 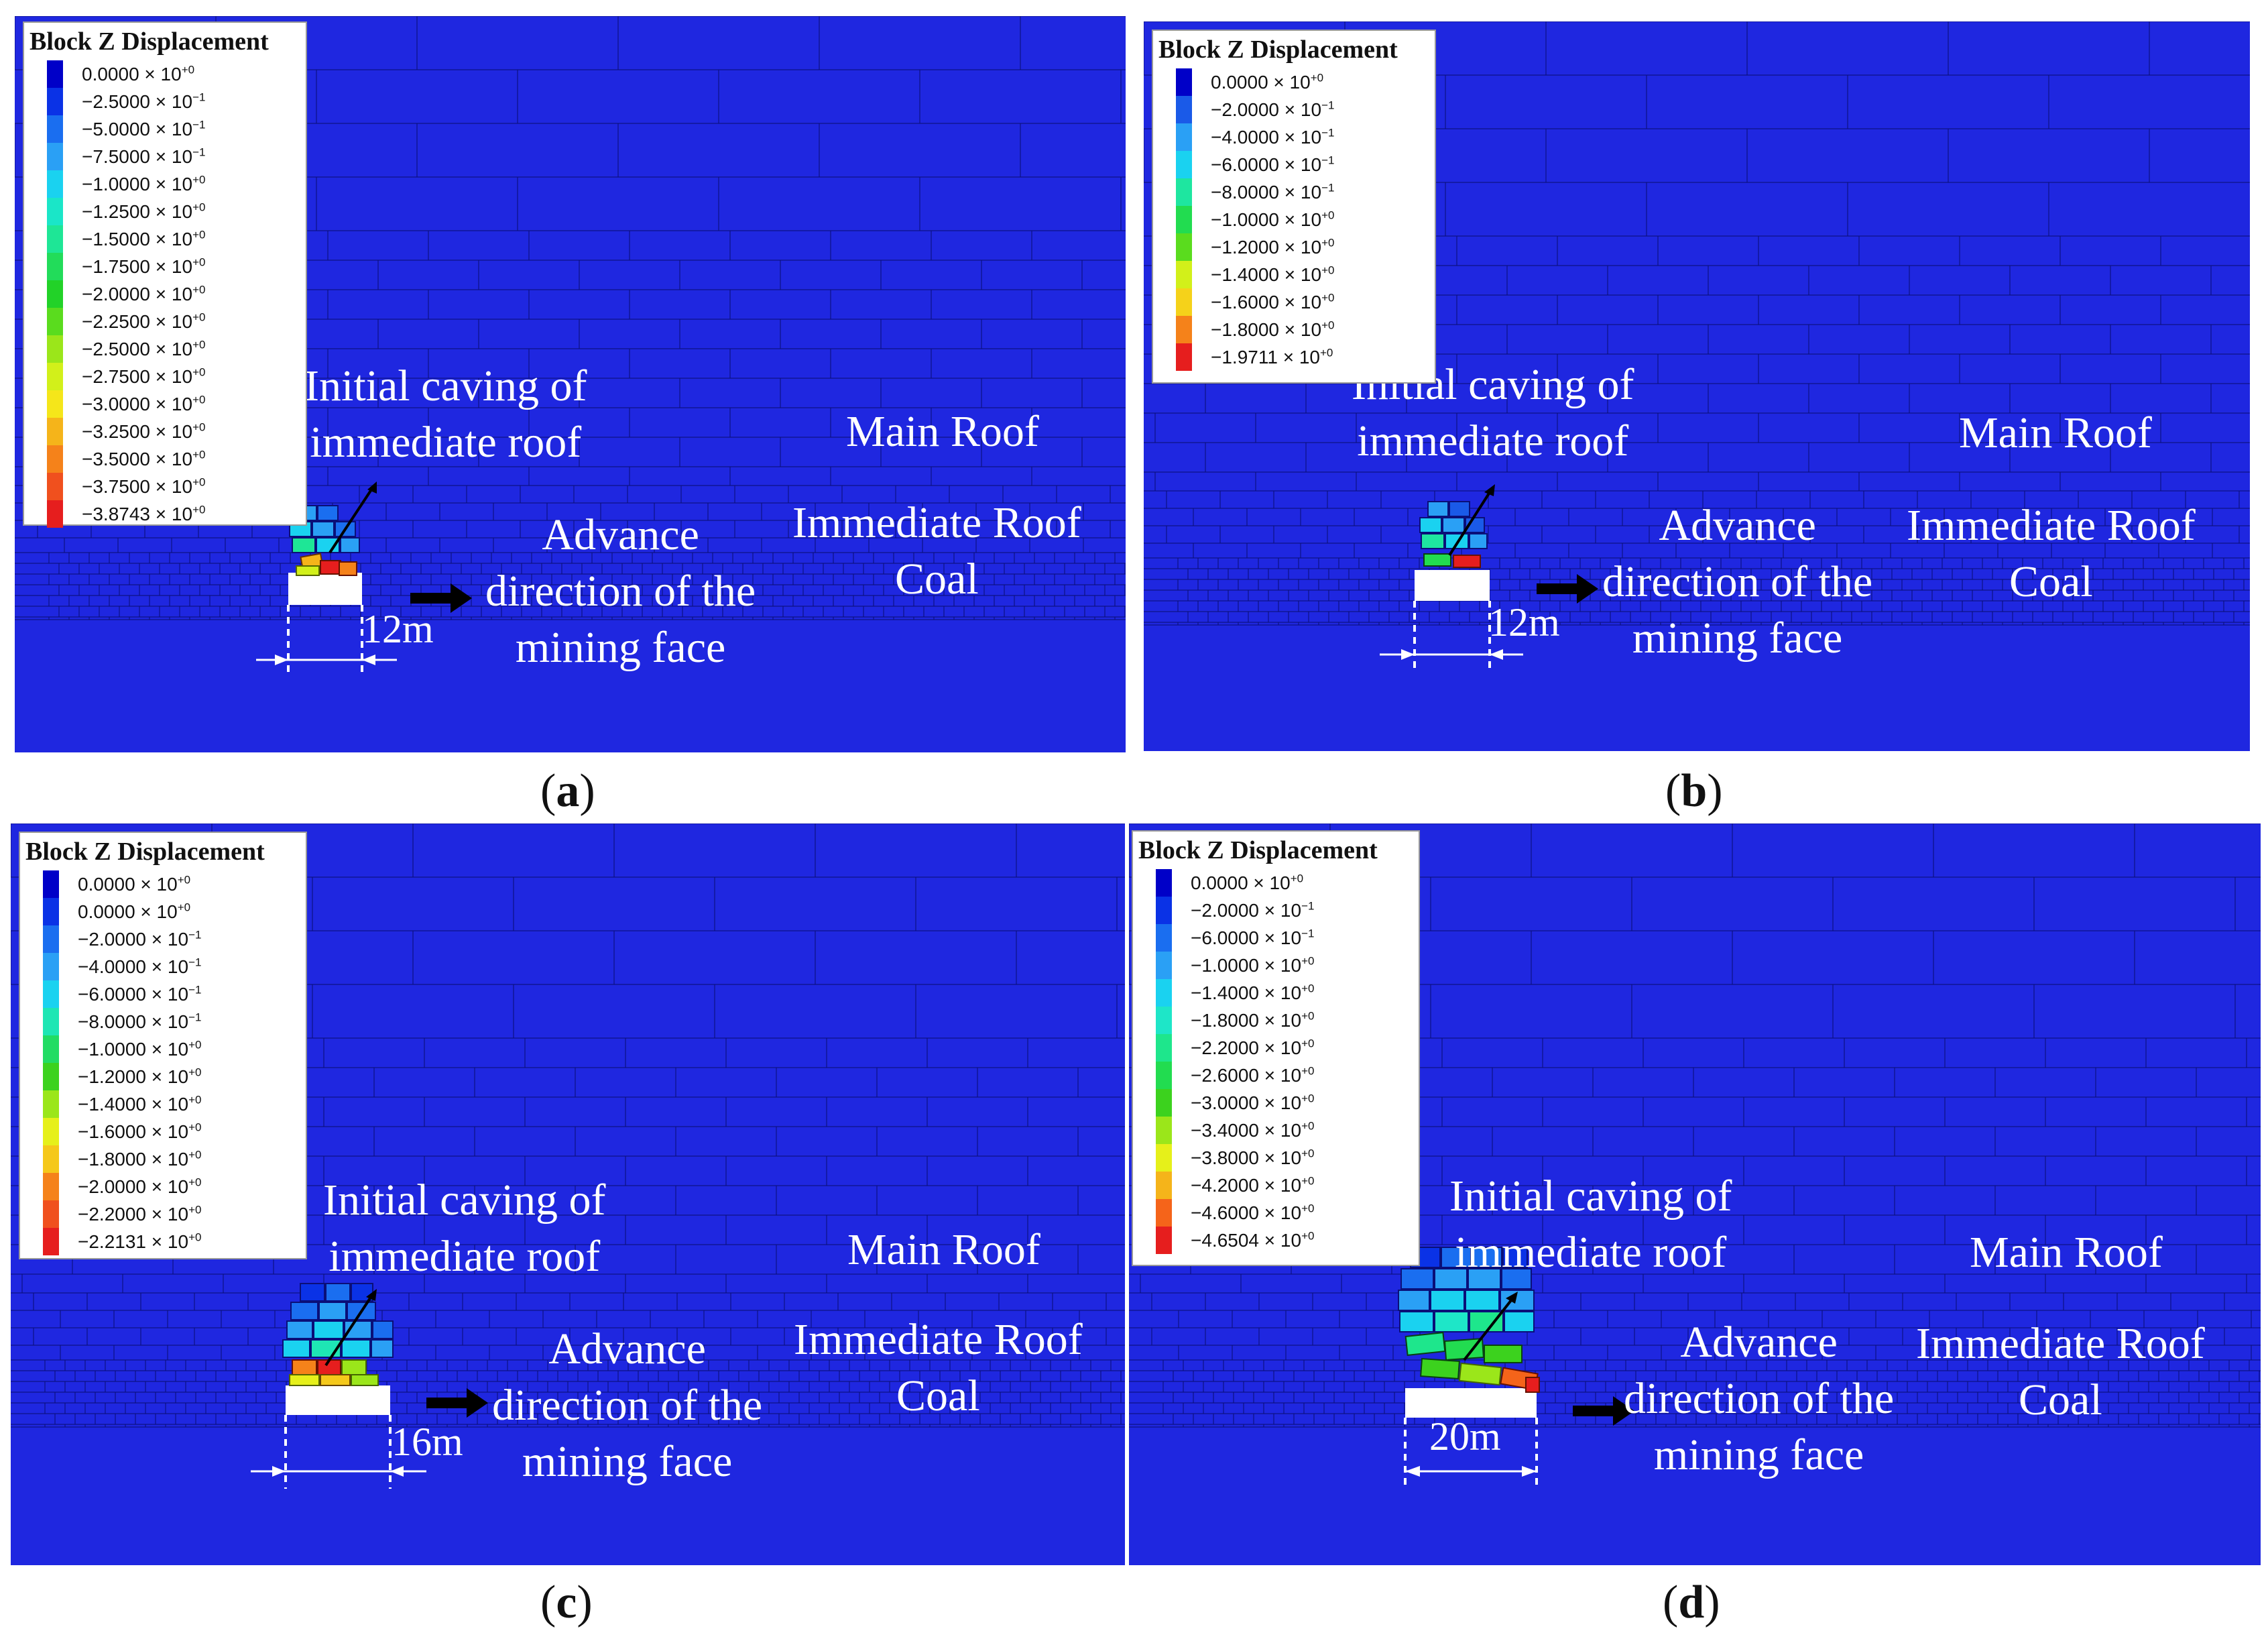 I want to click on legend-value: −2.5000 × 10⁻¹, so click(x=144, y=102).